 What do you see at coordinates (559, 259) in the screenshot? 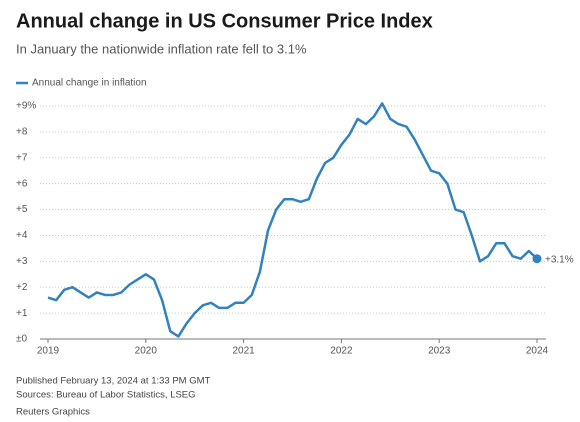
I see `value-label: +3.1%` at bounding box center [559, 259].